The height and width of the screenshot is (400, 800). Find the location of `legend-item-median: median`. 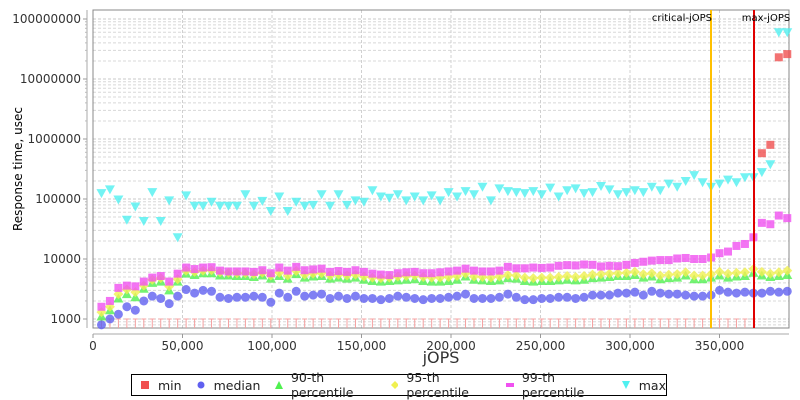

legend-item-median: median is located at coordinates (228, 385).